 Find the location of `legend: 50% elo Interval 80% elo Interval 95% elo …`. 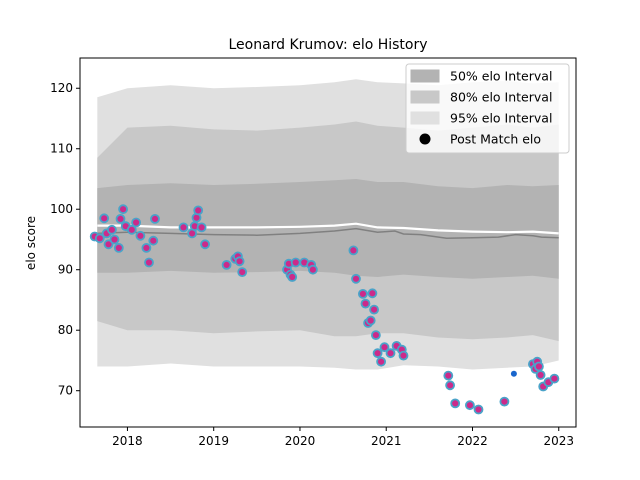

legend: 50% elo Interval 80% elo Interval 95% elo … is located at coordinates (487, 108).